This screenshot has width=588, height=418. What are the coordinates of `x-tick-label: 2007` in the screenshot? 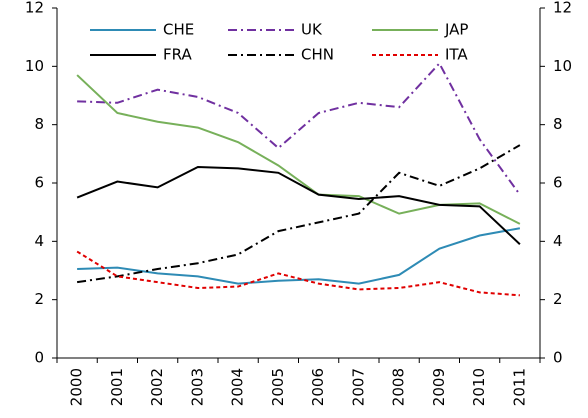 It's located at (358, 387).